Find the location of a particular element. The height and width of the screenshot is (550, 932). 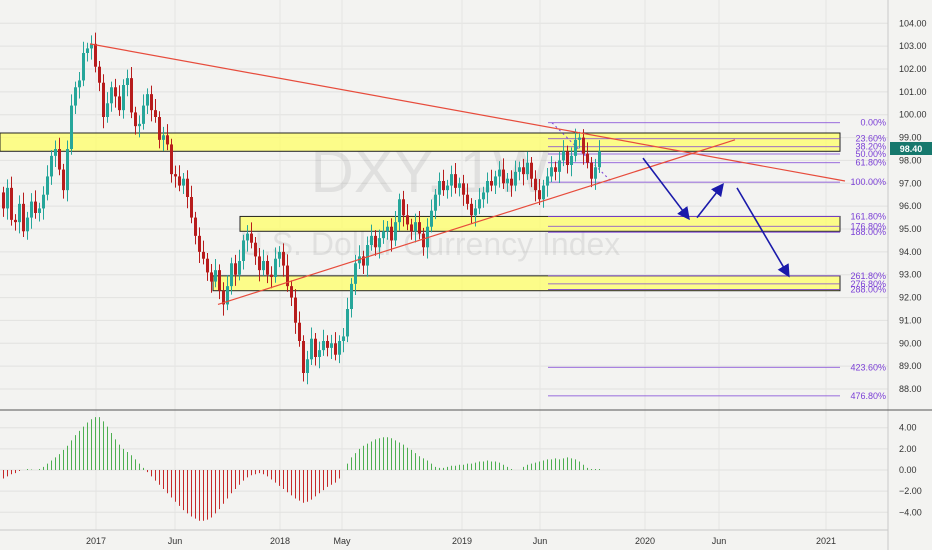

price-tick-label: 89.00 is located at coordinates (910, 366).